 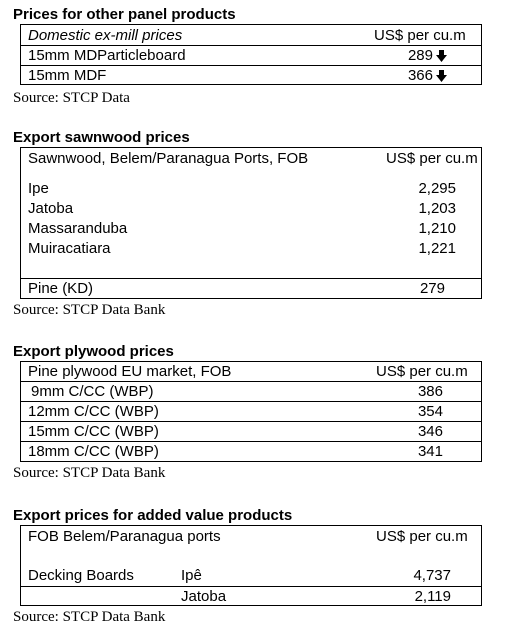 I want to click on added-value-section-title: Export prices for added value products, so click(x=153, y=515).